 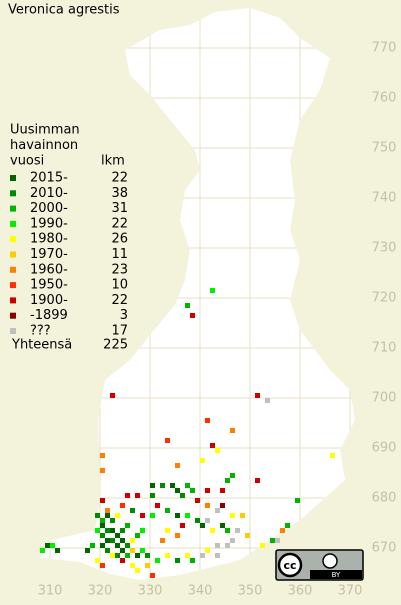 What do you see at coordinates (49, 285) in the screenshot?
I see `legend-label: 1950-` at bounding box center [49, 285].